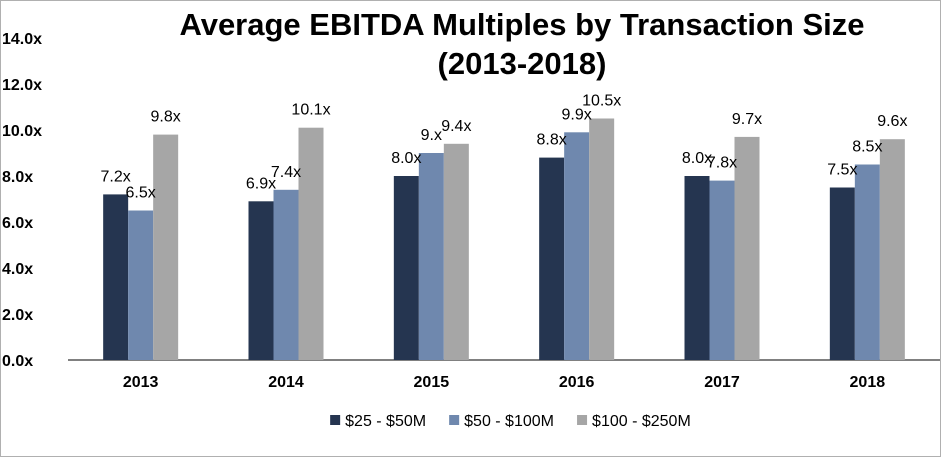 The width and height of the screenshot is (941, 457). Describe the element at coordinates (431, 135) in the screenshot. I see `data-label: 9.x` at that location.